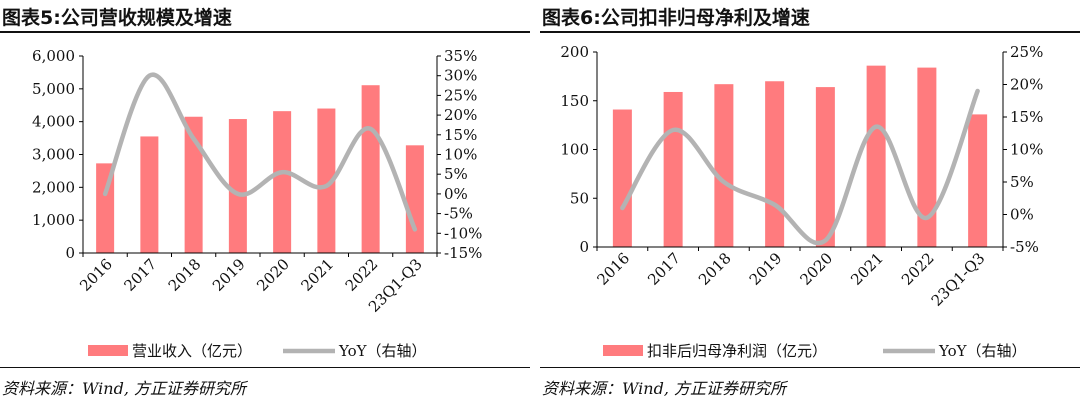 This screenshot has width=1080, height=403. What do you see at coordinates (460, 56) in the screenshot?
I see `right-tick-label: 35%` at bounding box center [460, 56].